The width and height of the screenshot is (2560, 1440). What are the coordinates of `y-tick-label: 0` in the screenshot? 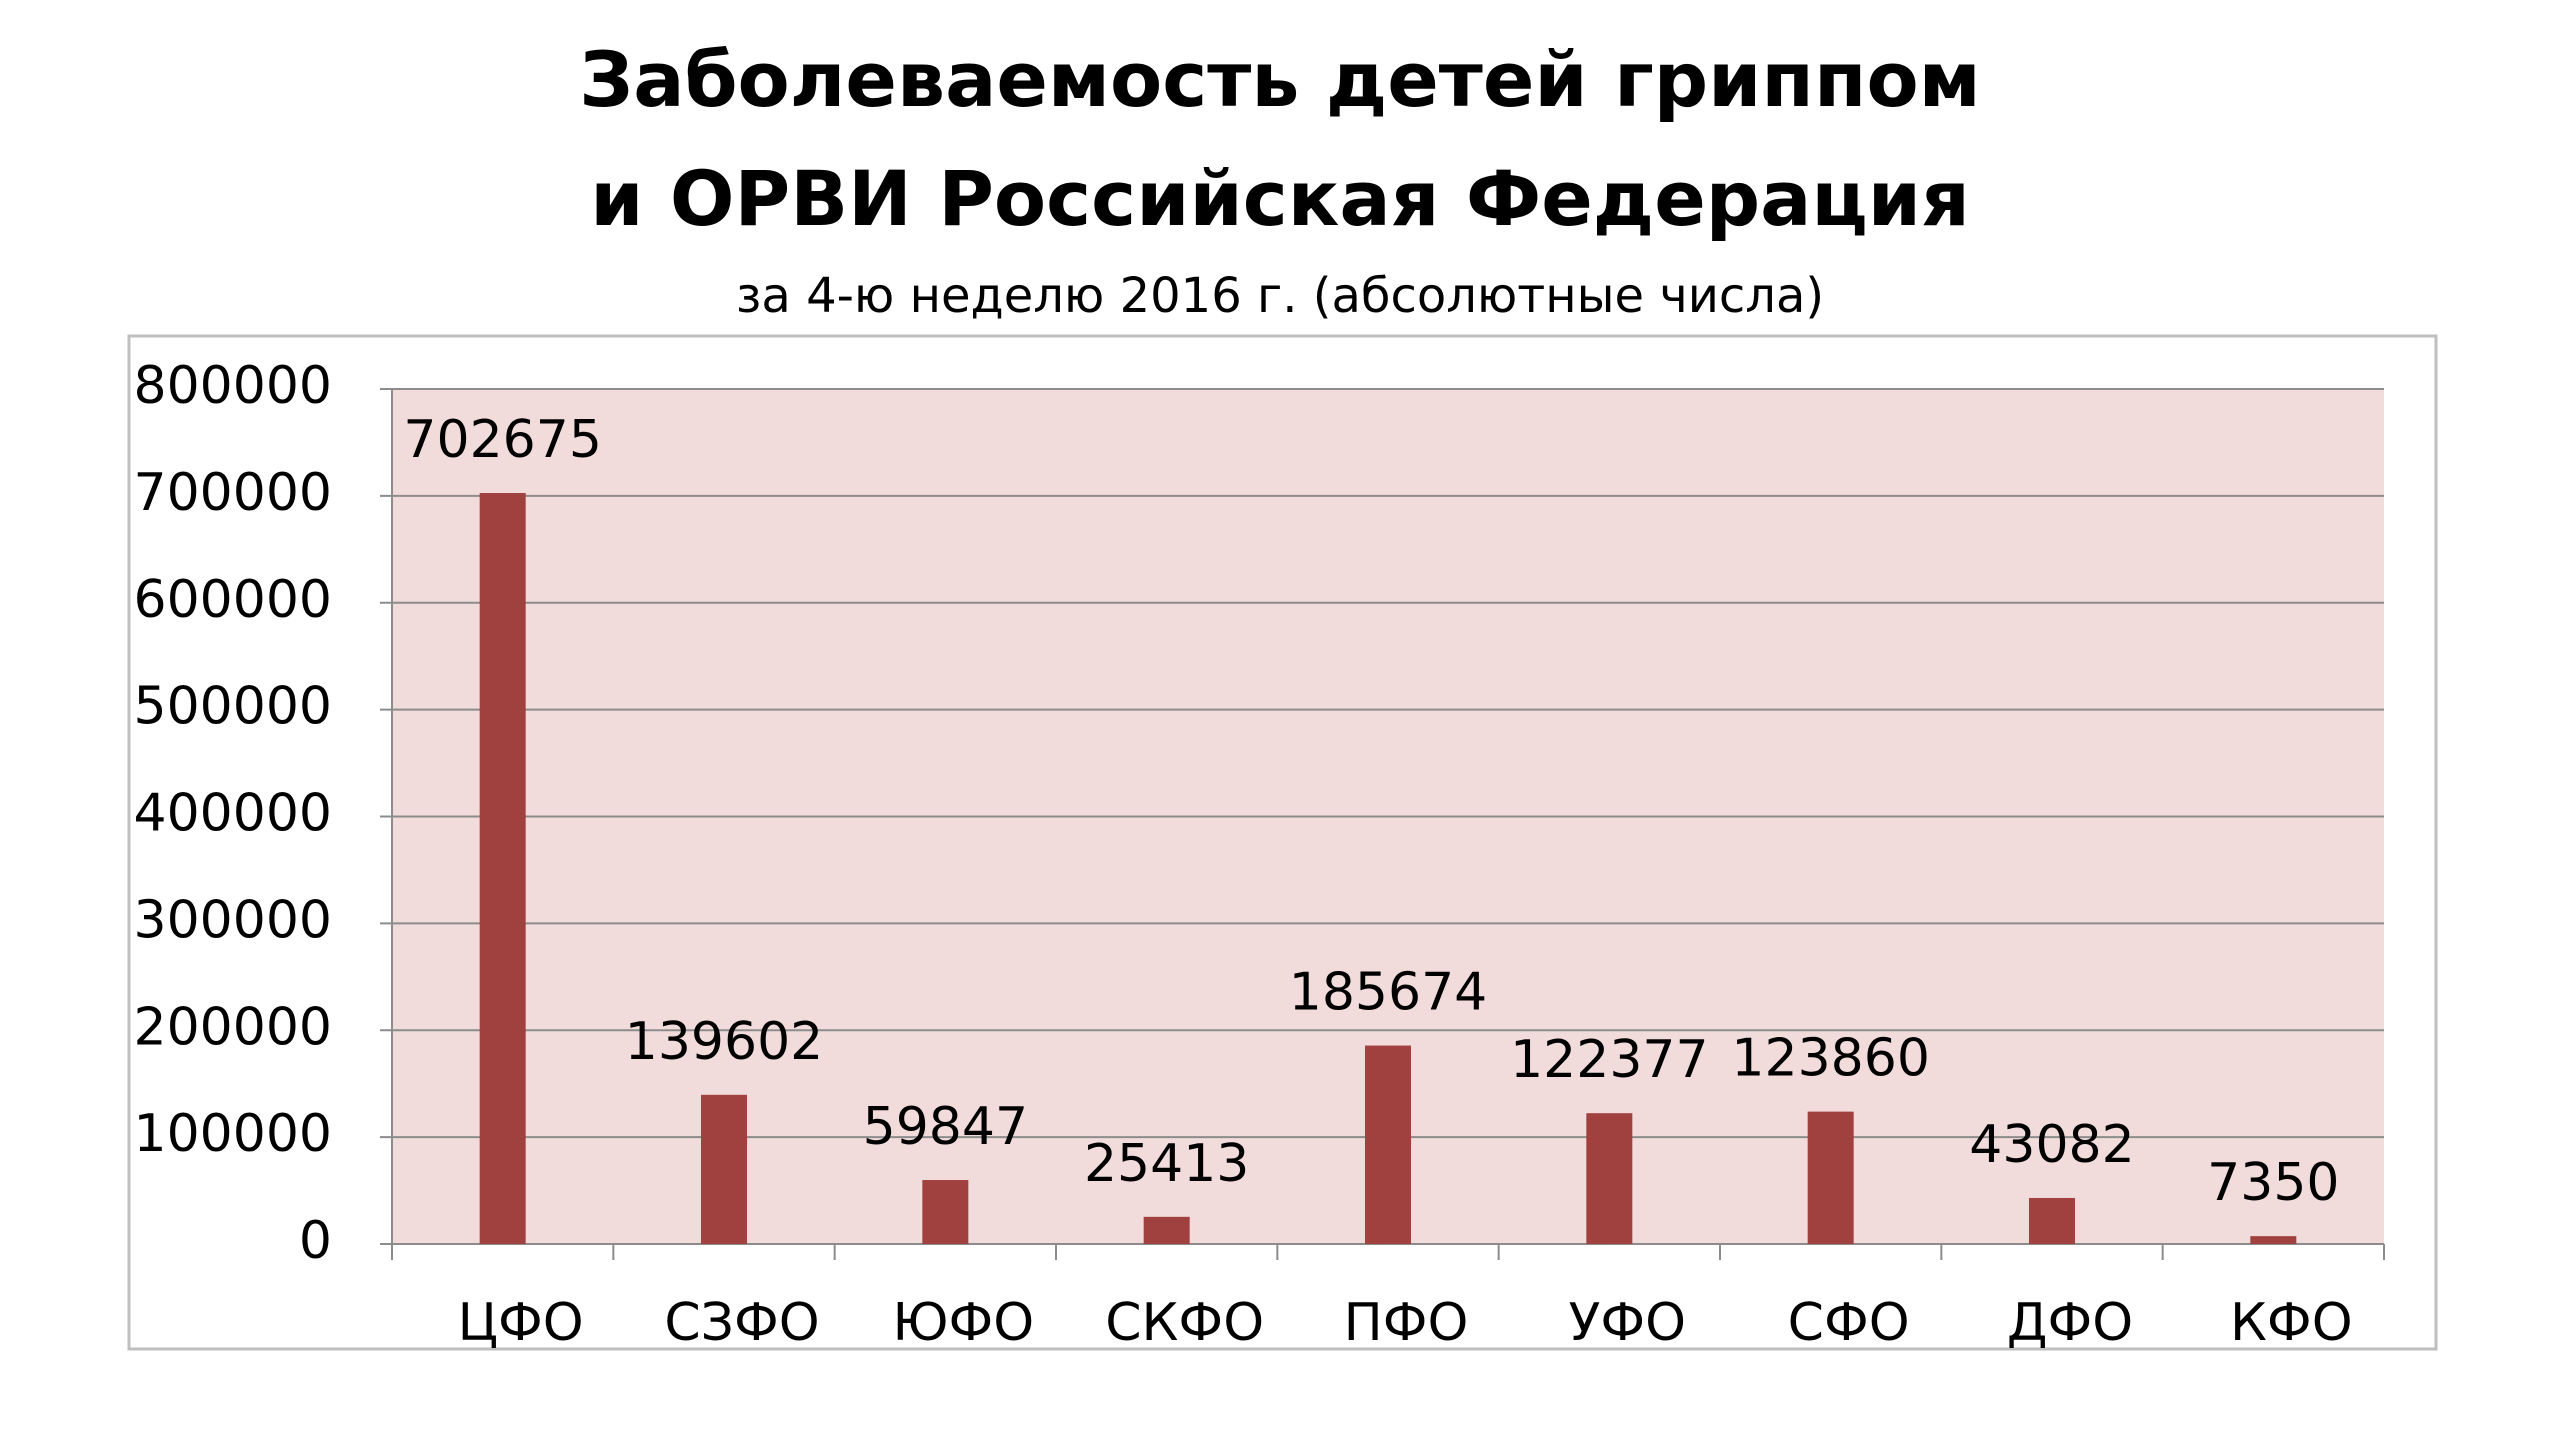 It's located at (315, 1241).